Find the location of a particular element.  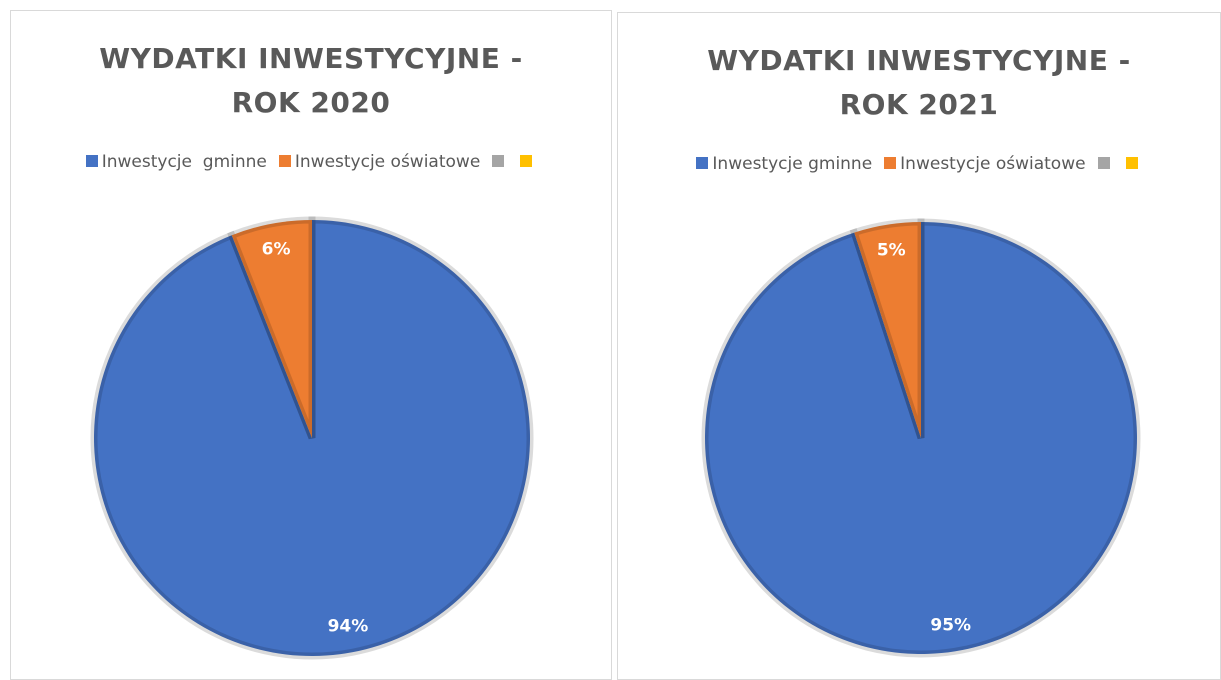

data-label: 95% is located at coordinates (950, 626).